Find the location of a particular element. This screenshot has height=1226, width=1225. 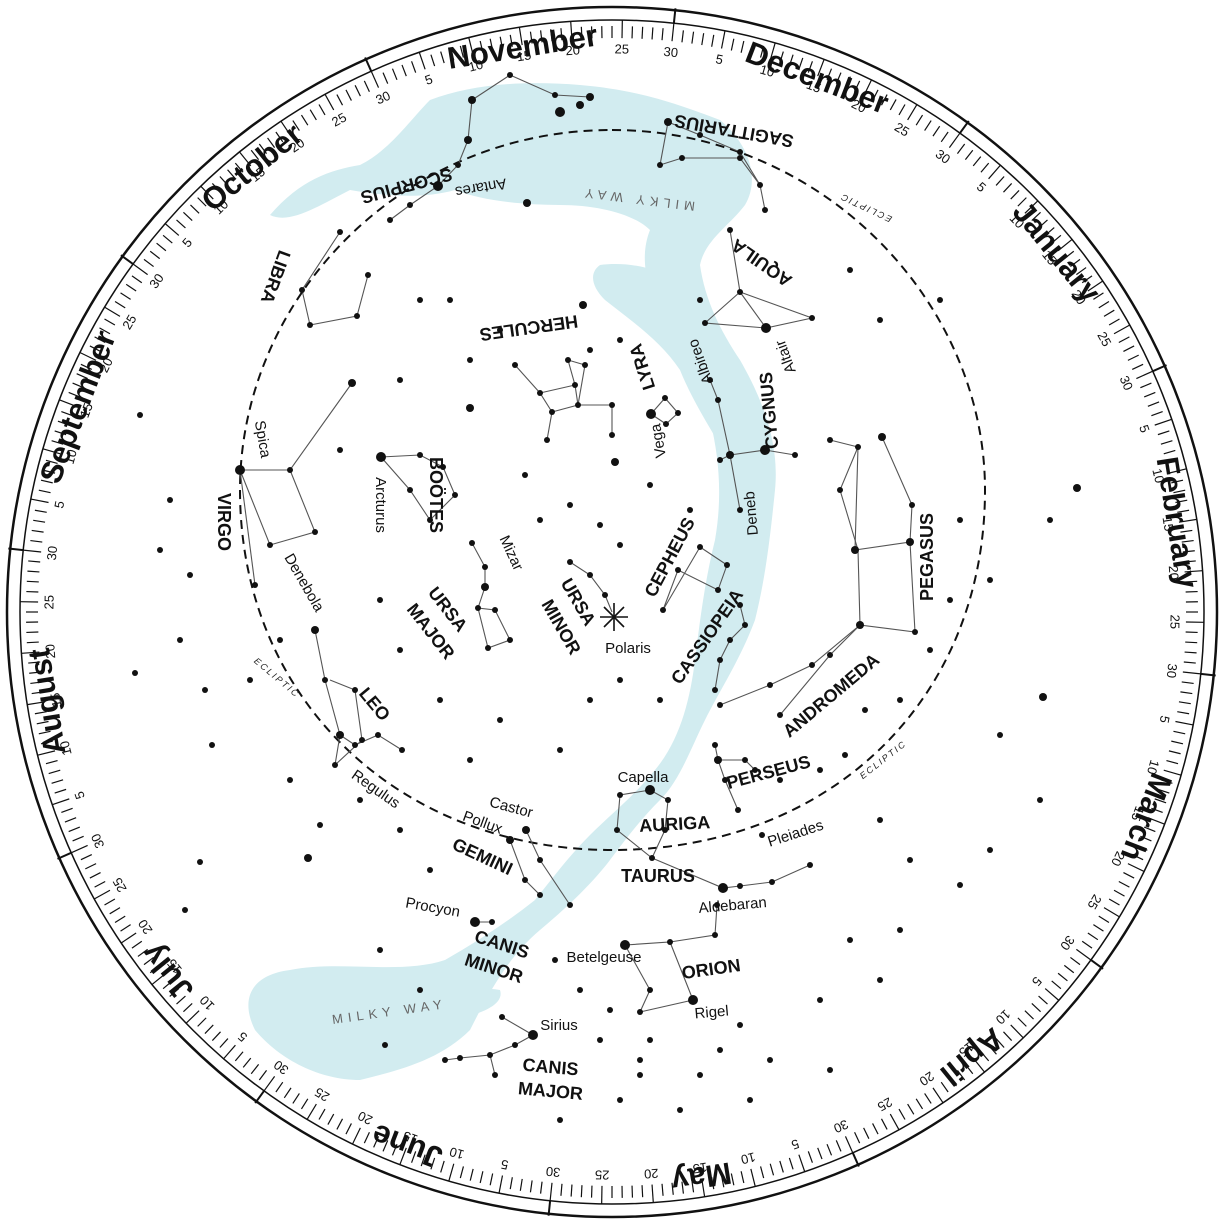

day-number: 15 is located at coordinates (700, 1168).